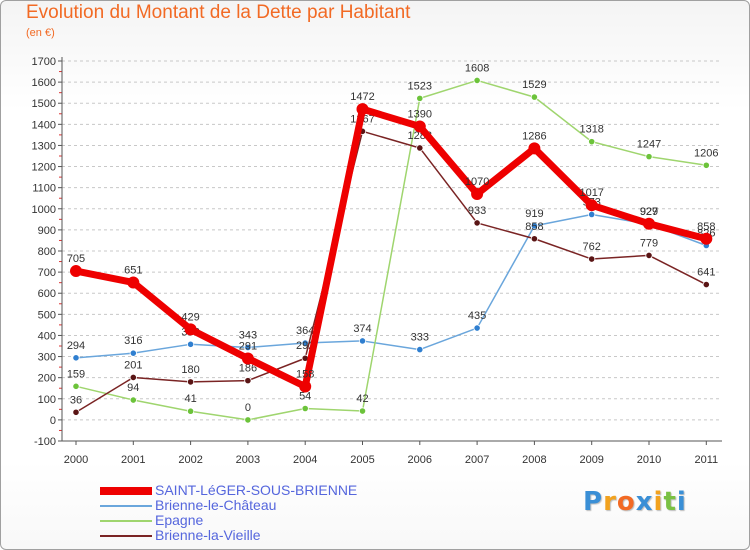 The width and height of the screenshot is (750, 550). What do you see at coordinates (591, 193) in the screenshot?
I see `data-label: 1017` at bounding box center [591, 193].